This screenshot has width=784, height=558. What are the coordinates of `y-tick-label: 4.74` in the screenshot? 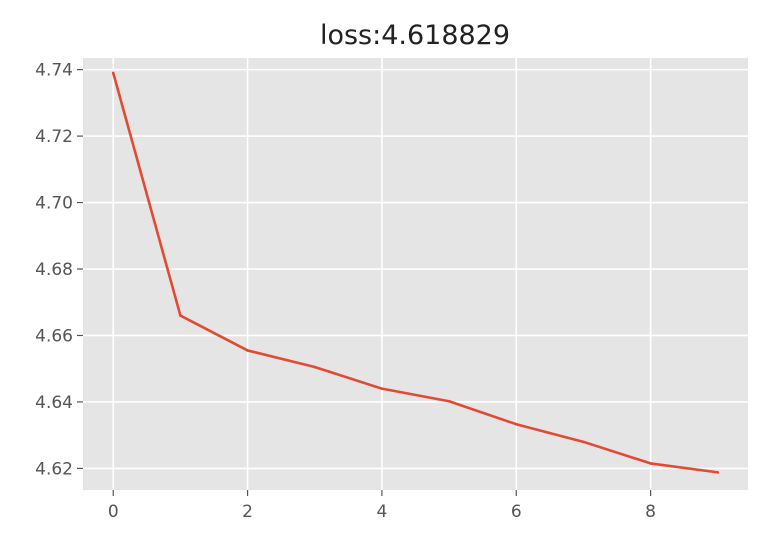 It's located at (54, 71).